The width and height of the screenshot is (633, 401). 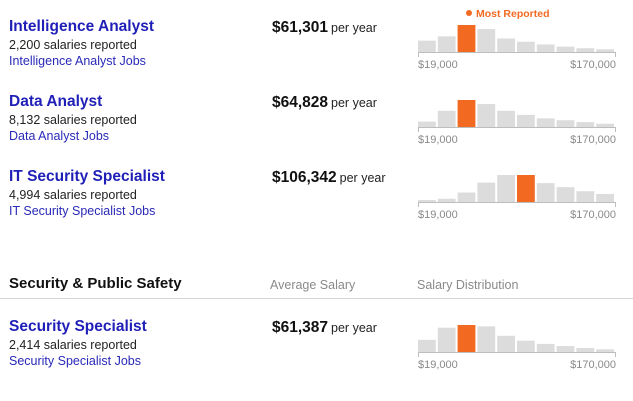 What do you see at coordinates (77, 61) in the screenshot?
I see `jobs-link: Intelligence Analyst Jobs` at bounding box center [77, 61].